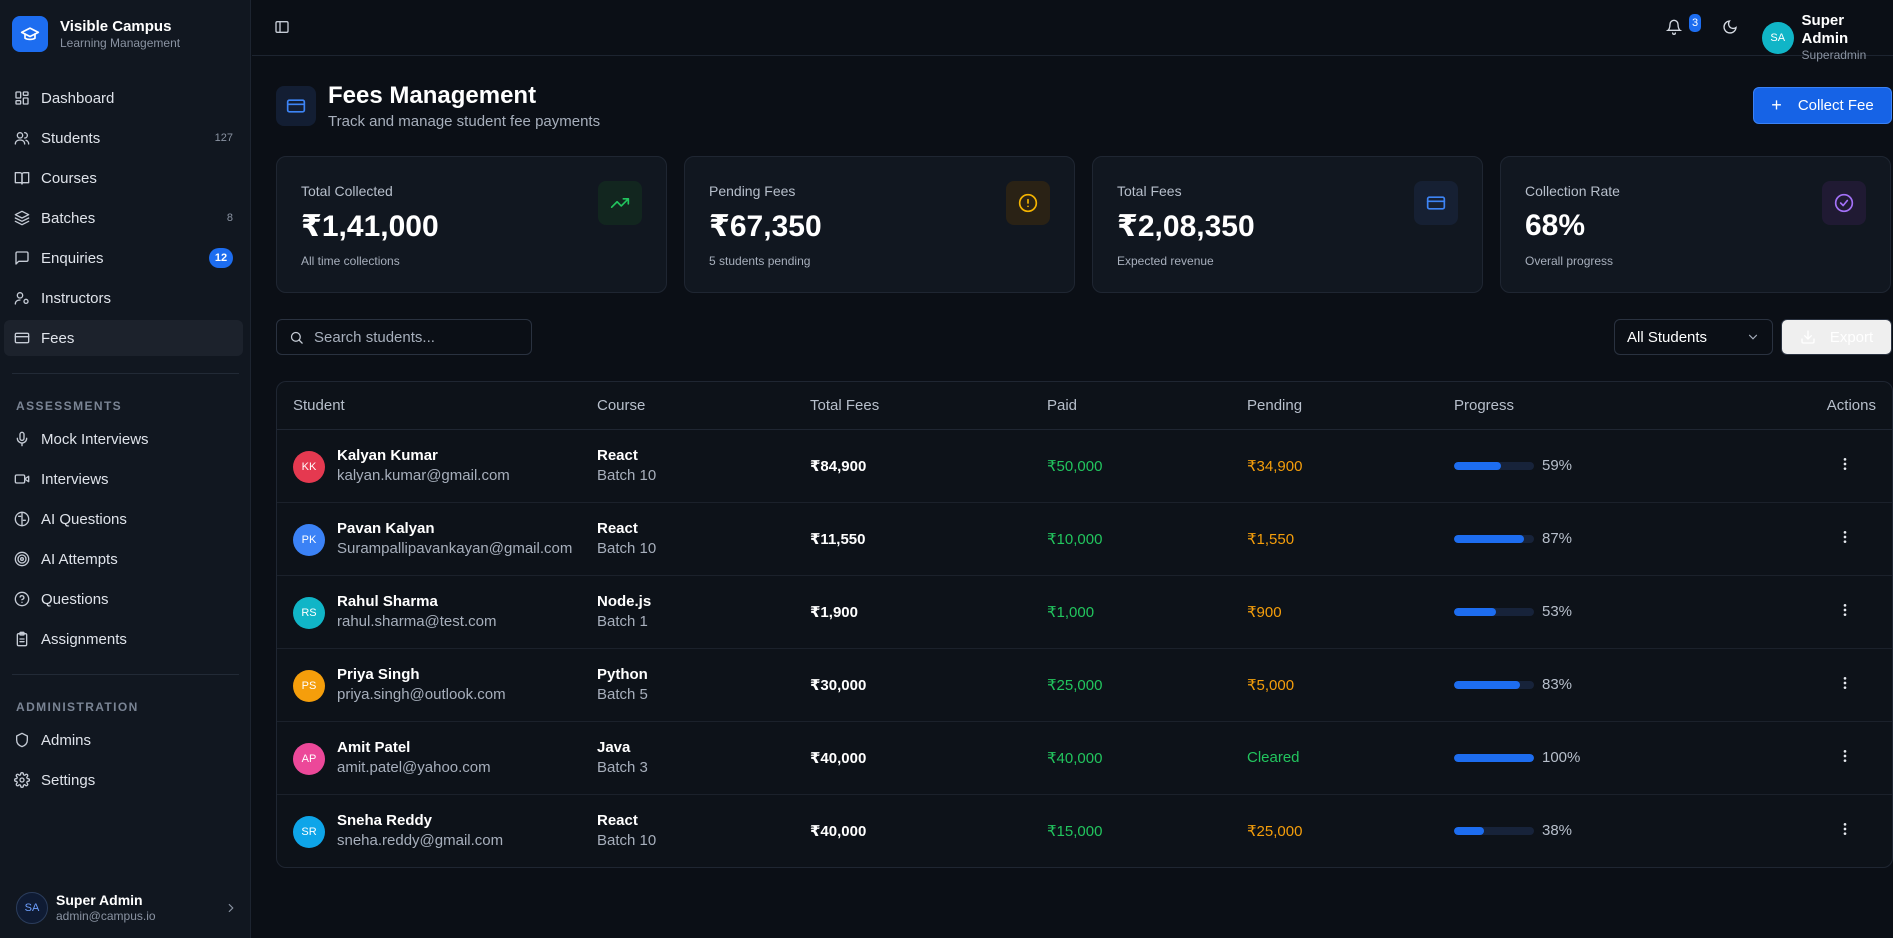 Image resolution: width=1893 pixels, height=938 pixels. Describe the element at coordinates (123, 479) in the screenshot. I see `sidebar-item-interviews: Interviews` at that location.